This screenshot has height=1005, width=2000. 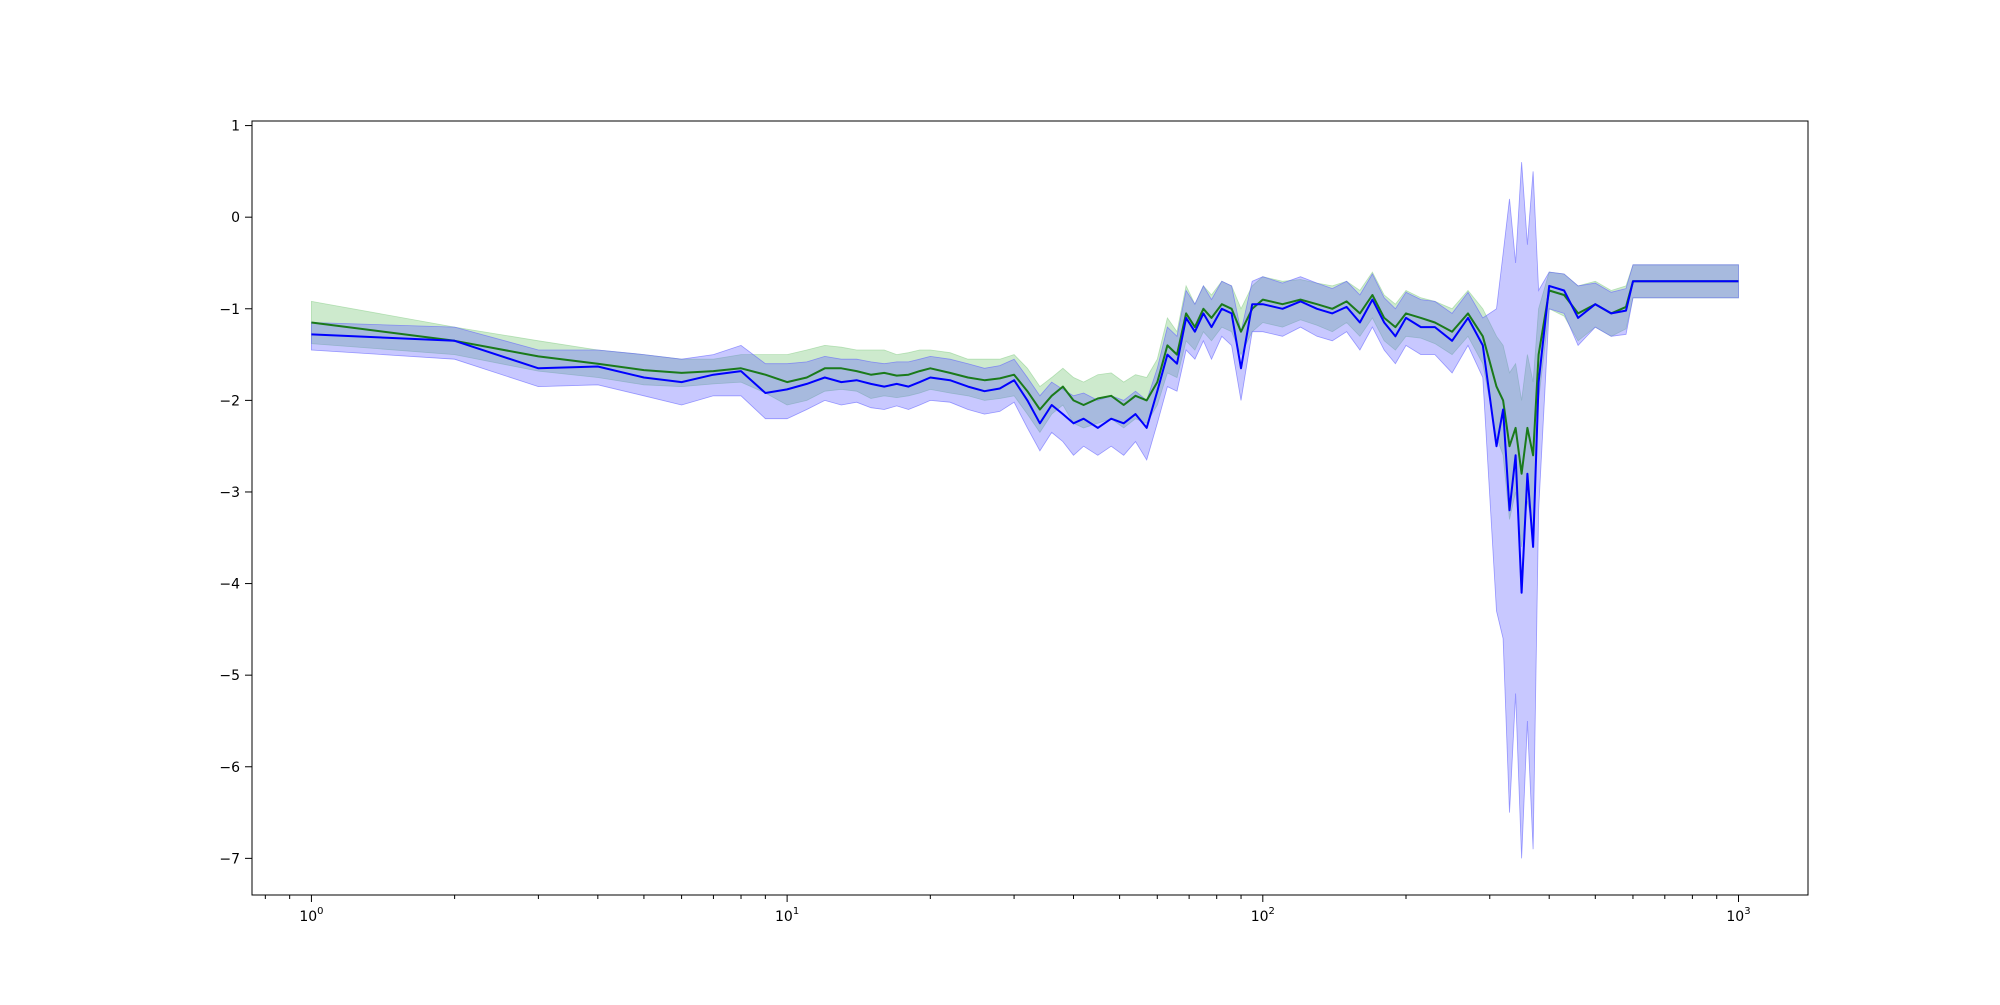 What do you see at coordinates (1007, 910) in the screenshot?
I see `x-axis: 10⁰ 10¹ 10² 10³` at bounding box center [1007, 910].